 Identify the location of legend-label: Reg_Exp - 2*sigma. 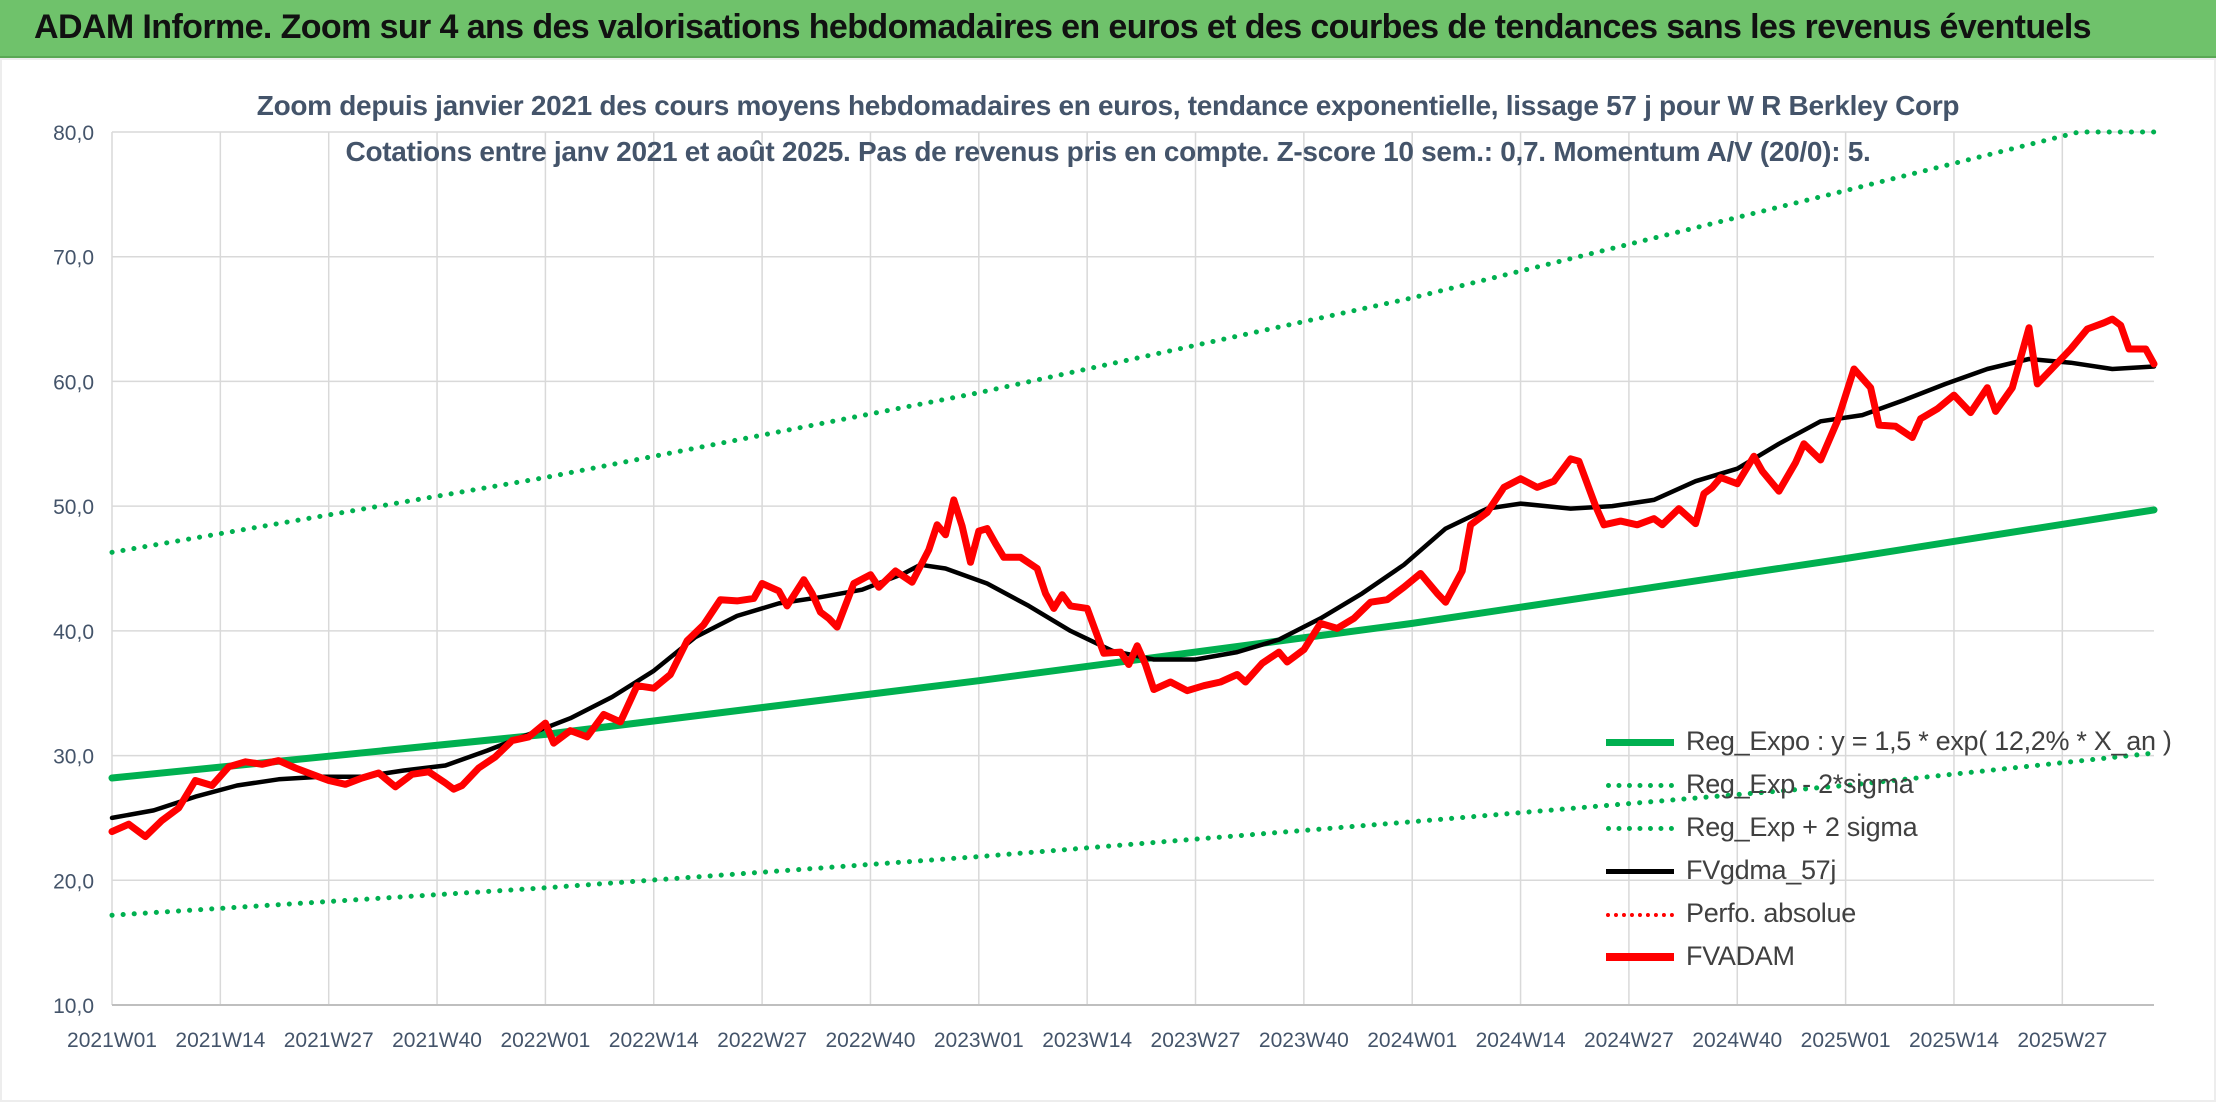
(1800, 784).